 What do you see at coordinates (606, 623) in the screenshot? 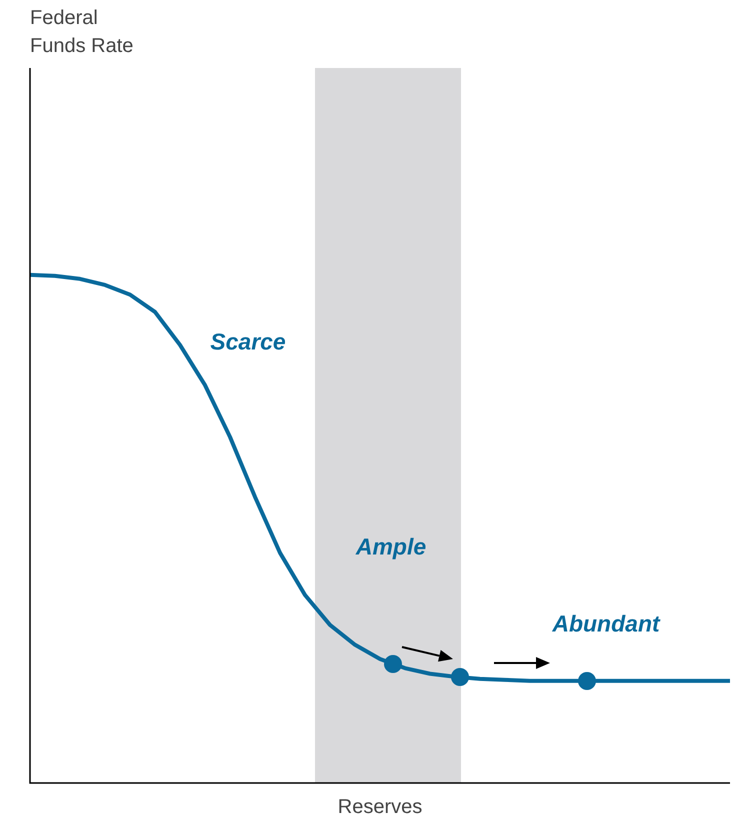
I see `annotation: Abundant` at bounding box center [606, 623].